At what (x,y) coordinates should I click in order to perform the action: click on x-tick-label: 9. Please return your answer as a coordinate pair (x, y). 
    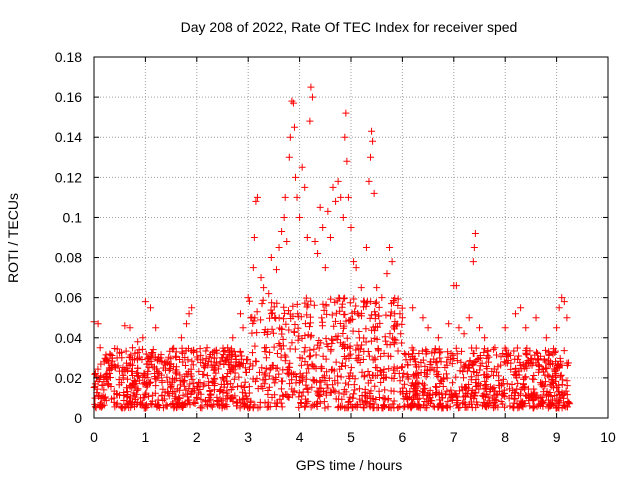
    Looking at the image, I should click on (557, 437).